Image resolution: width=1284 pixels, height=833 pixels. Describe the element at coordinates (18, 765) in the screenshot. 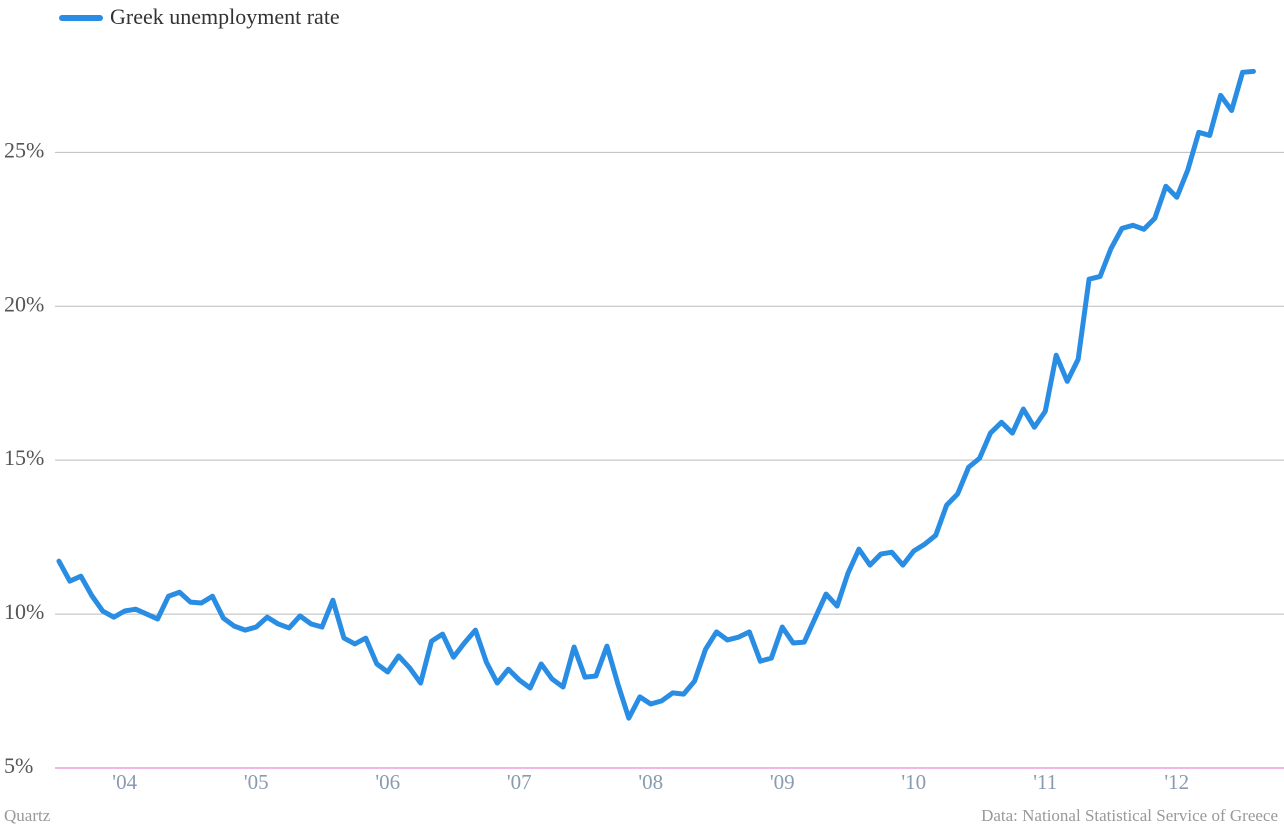

I see `y-tick-label: 5%` at that location.